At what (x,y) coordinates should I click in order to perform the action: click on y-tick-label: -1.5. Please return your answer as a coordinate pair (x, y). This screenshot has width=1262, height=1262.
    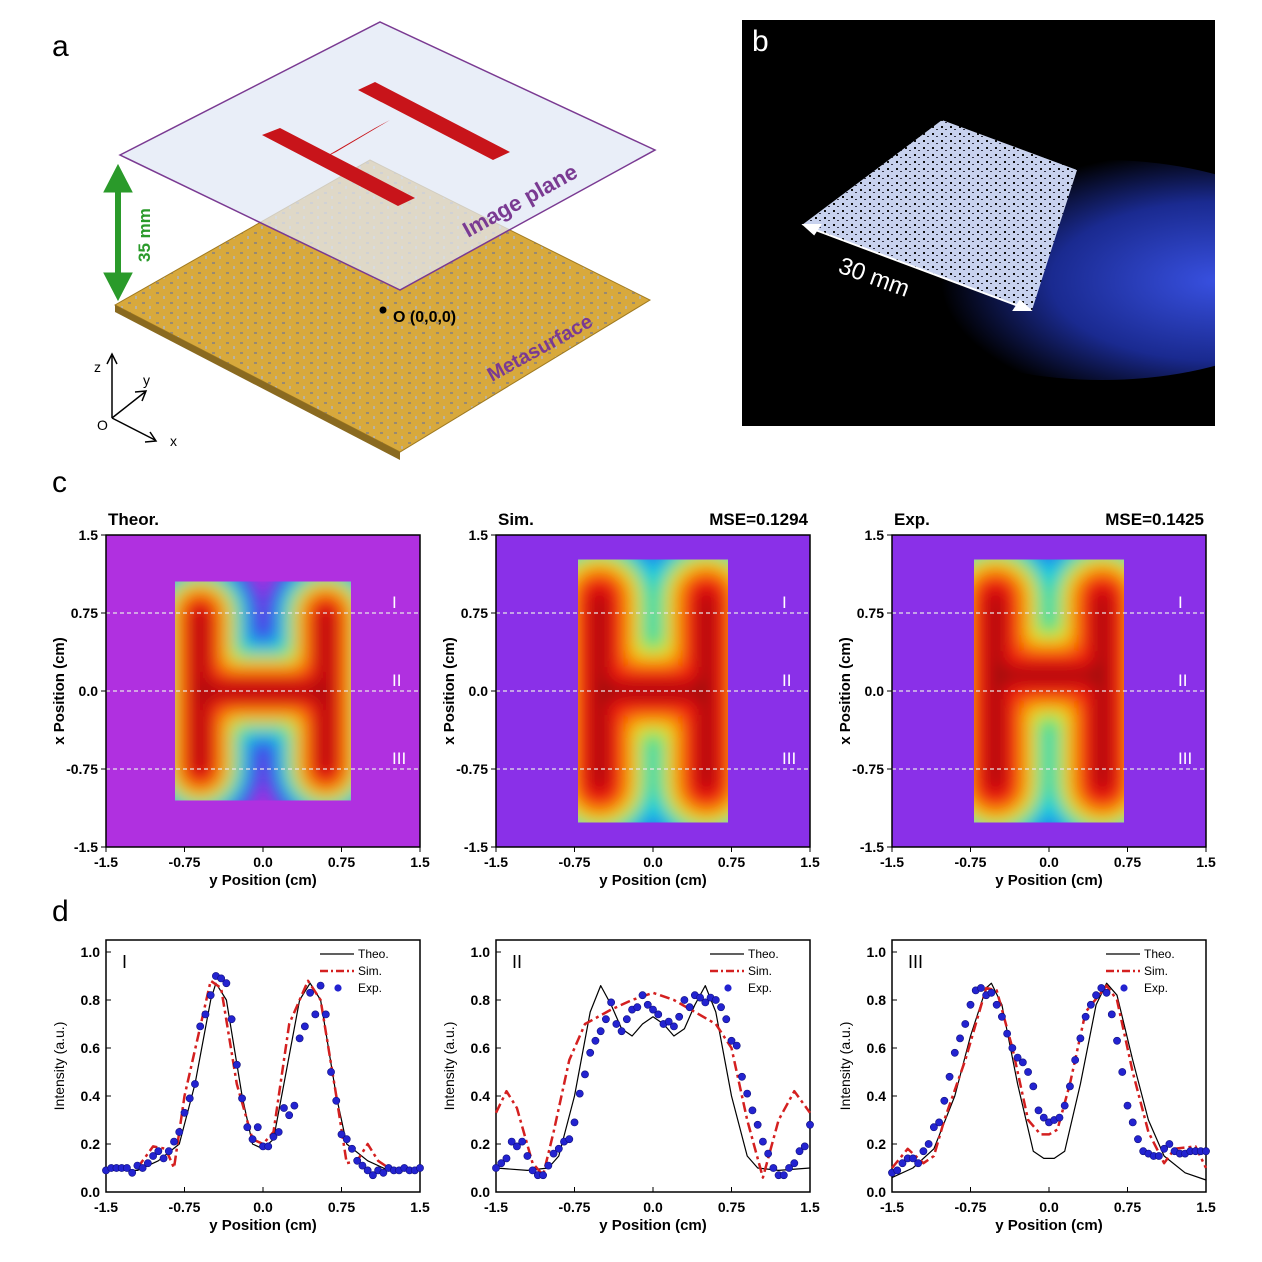
    Looking at the image, I should click on (476, 847).